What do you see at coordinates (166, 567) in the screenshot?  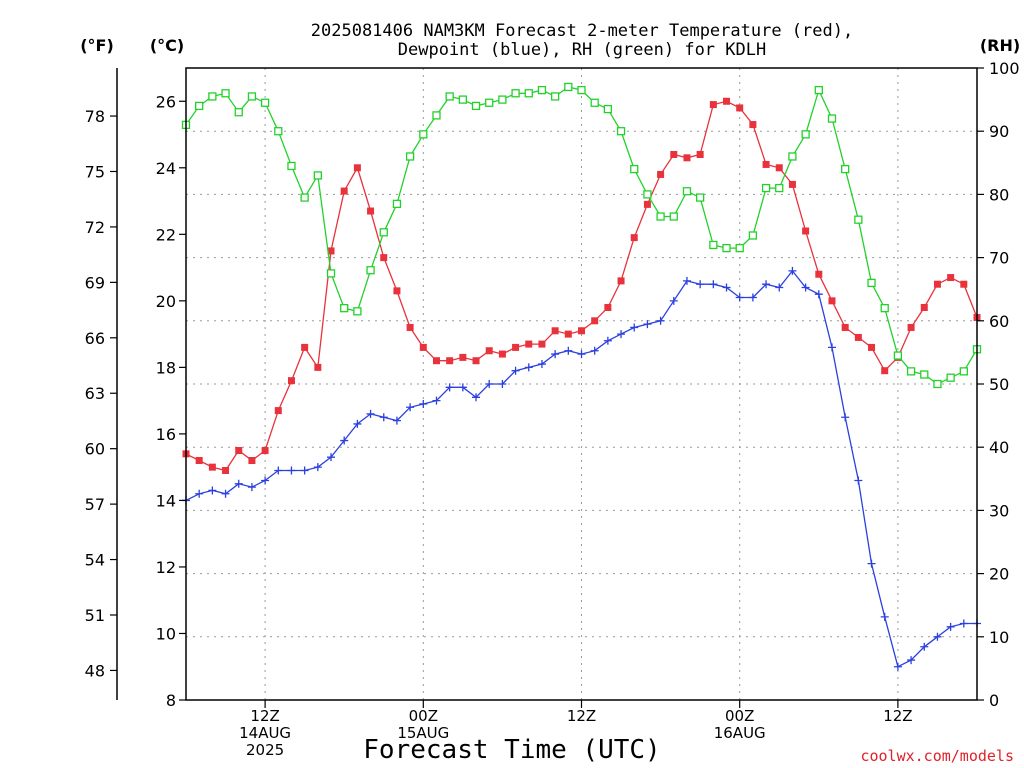 I see `celsius-tick-label: 12` at bounding box center [166, 567].